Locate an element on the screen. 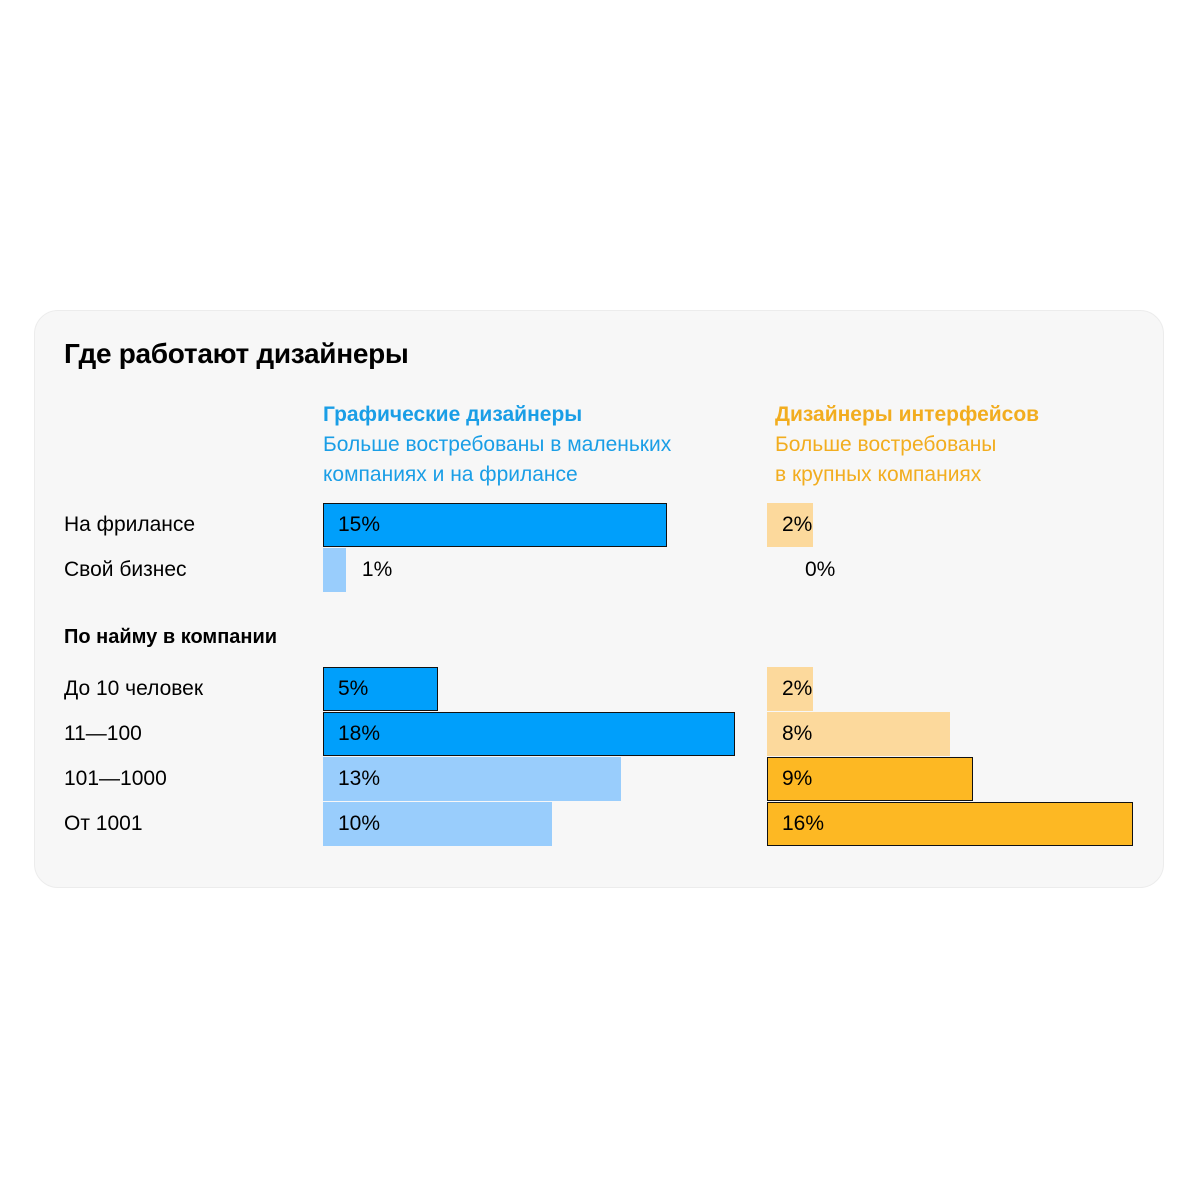 The width and height of the screenshot is (1200, 1200). graphic-value-label: 18% is located at coordinates (359, 733).